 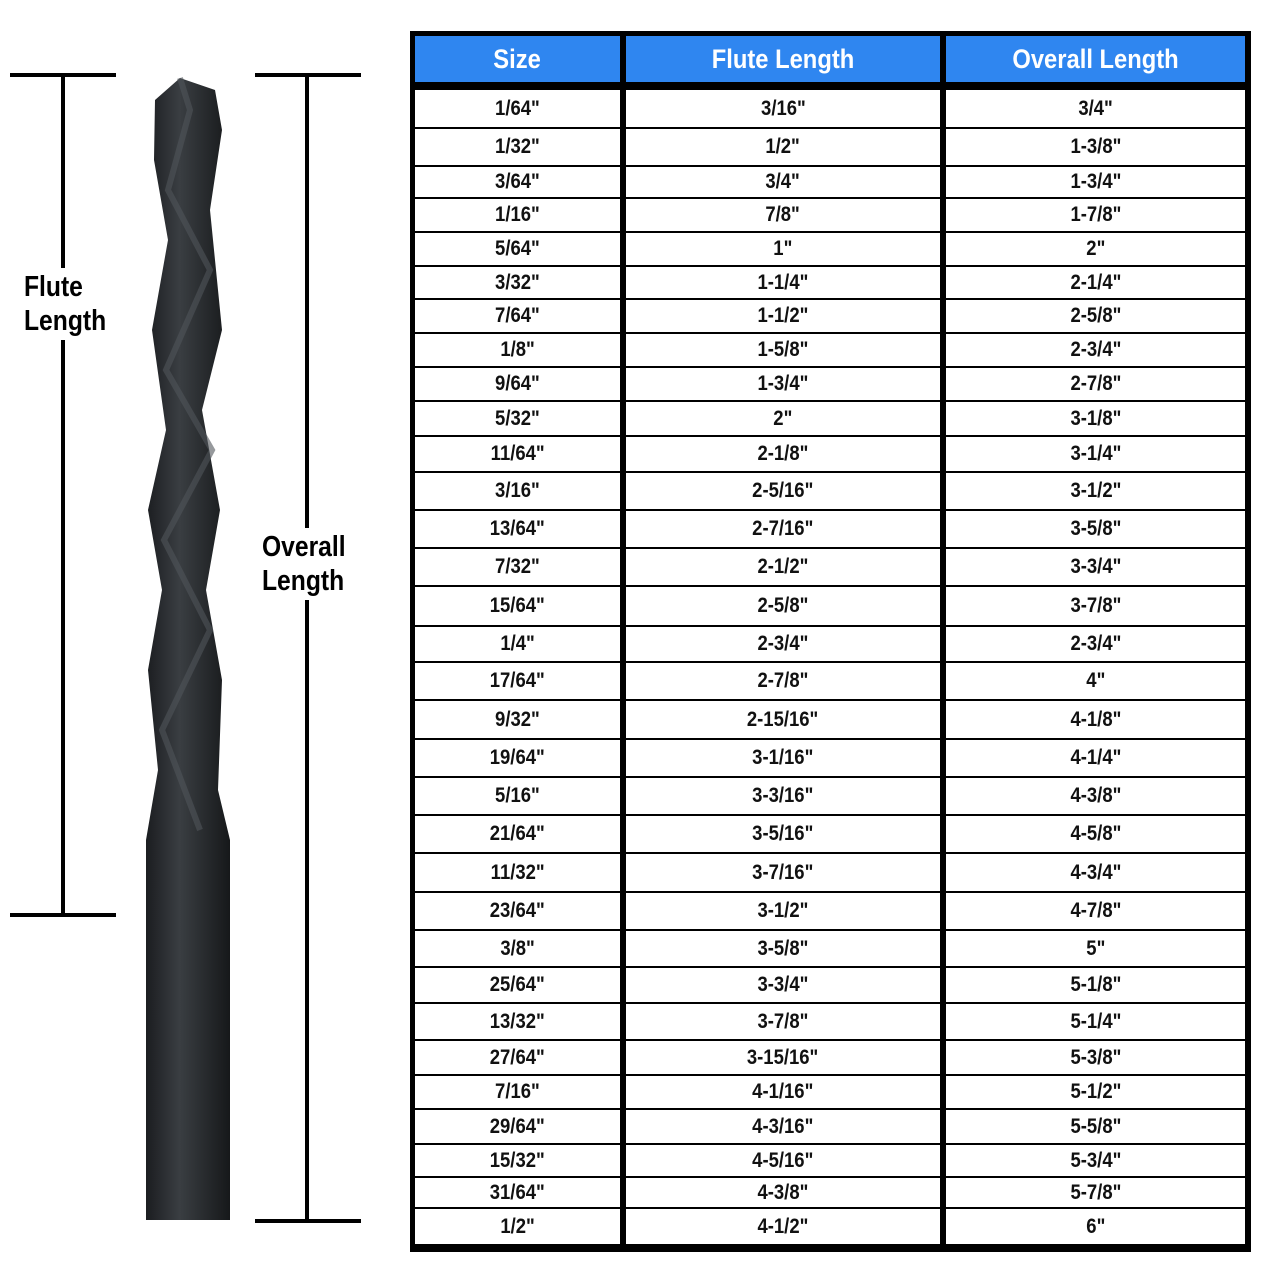 What do you see at coordinates (783, 910) in the screenshot?
I see `cell-text: 3-1/2"` at bounding box center [783, 910].